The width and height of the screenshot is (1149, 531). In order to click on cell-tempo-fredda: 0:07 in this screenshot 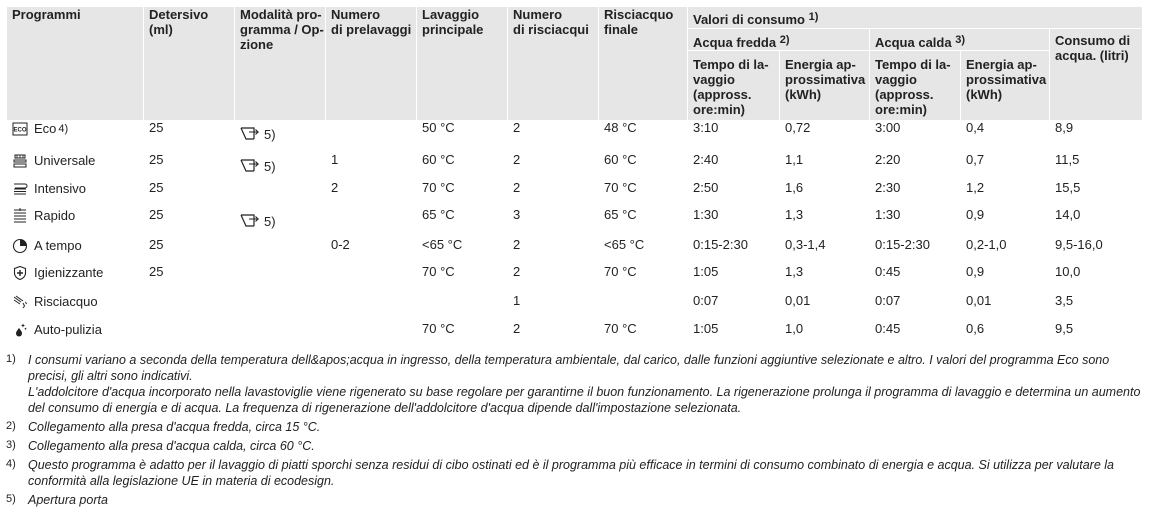, I will do `click(733, 307)`.